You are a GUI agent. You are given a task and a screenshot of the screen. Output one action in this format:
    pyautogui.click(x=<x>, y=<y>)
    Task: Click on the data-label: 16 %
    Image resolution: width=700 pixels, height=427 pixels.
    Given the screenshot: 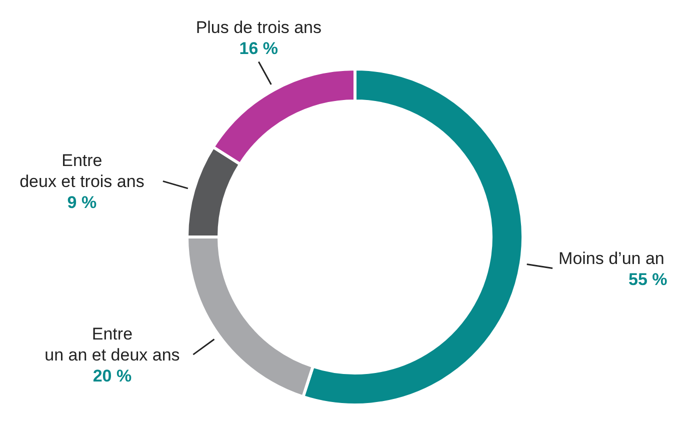 What is the action you would take?
    pyautogui.click(x=258, y=48)
    